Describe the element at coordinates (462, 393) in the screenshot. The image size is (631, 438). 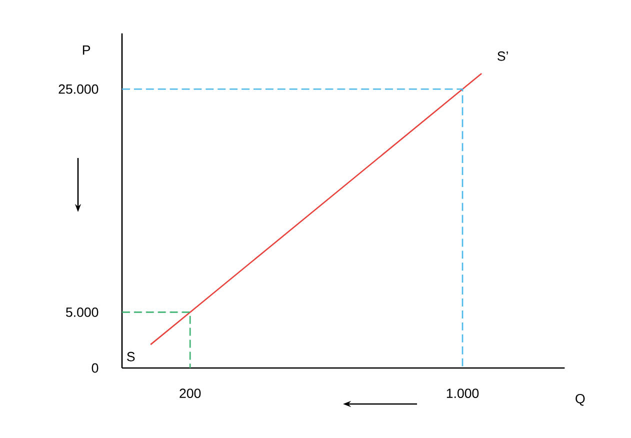
I see `x-tick-label: 1.000` at that location.